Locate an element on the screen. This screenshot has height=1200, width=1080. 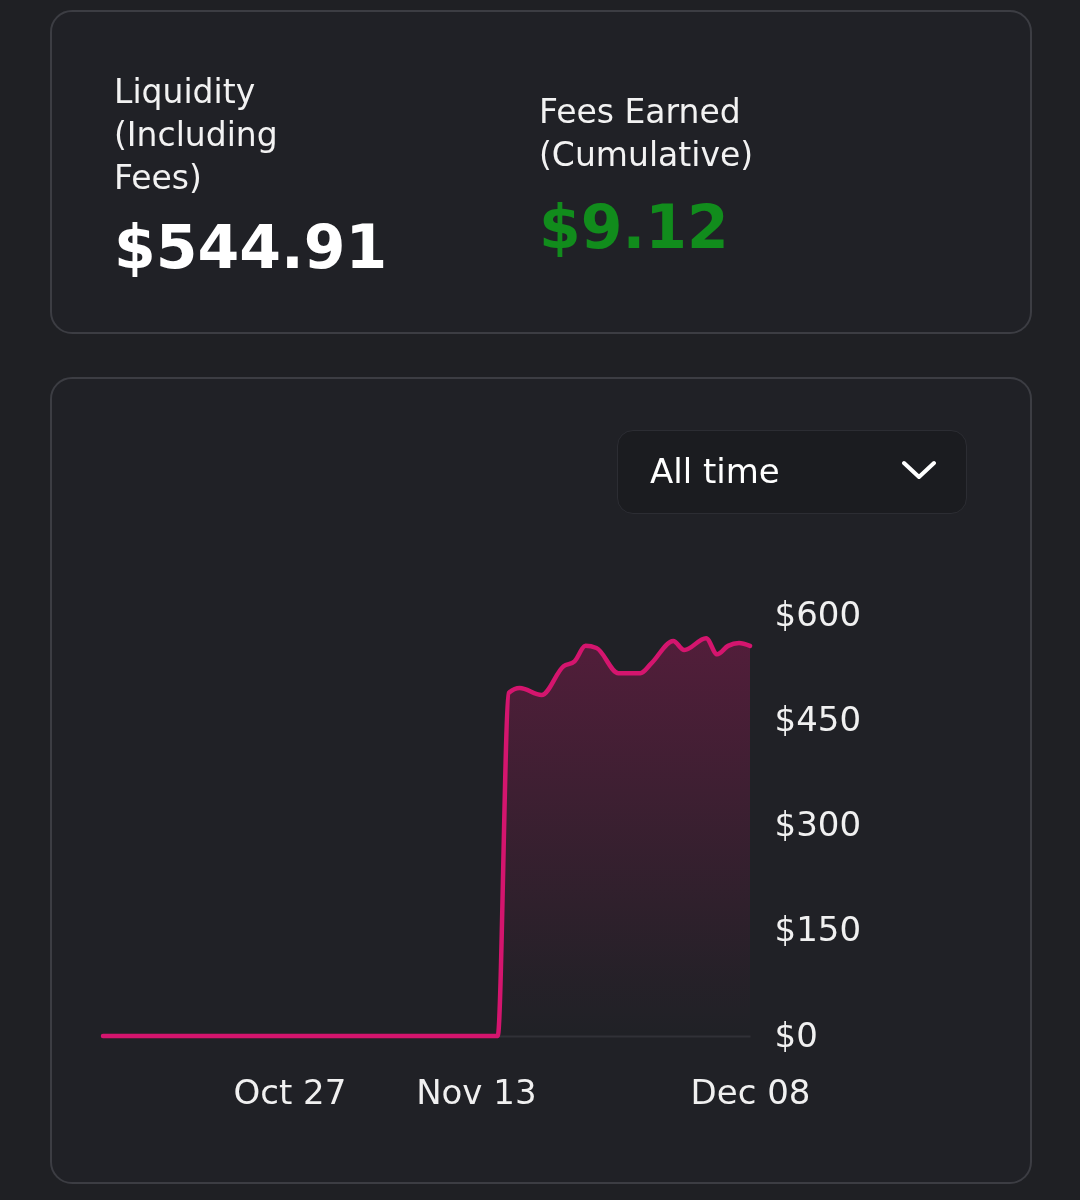
x-tick-label: Dec 08 is located at coordinates (750, 1091).